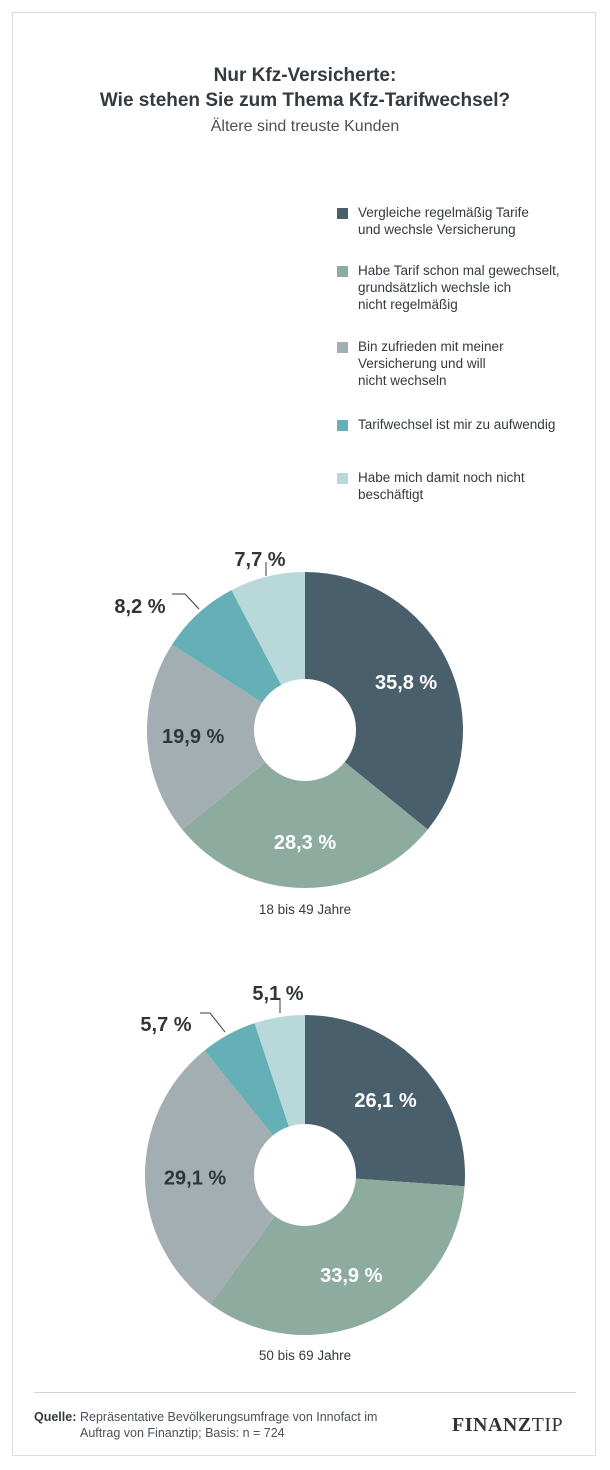  What do you see at coordinates (165, 1025) in the screenshot?
I see `slice-value-label: 5,7 %` at bounding box center [165, 1025].